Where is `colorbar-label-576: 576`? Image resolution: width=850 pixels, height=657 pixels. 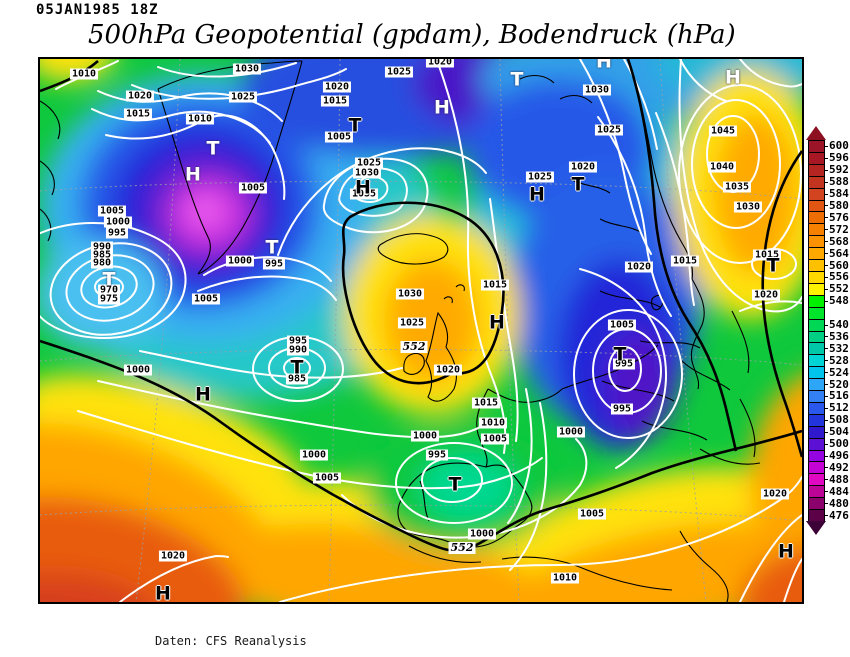
colorbar-label-576: 576 is located at coordinates (836, 217).